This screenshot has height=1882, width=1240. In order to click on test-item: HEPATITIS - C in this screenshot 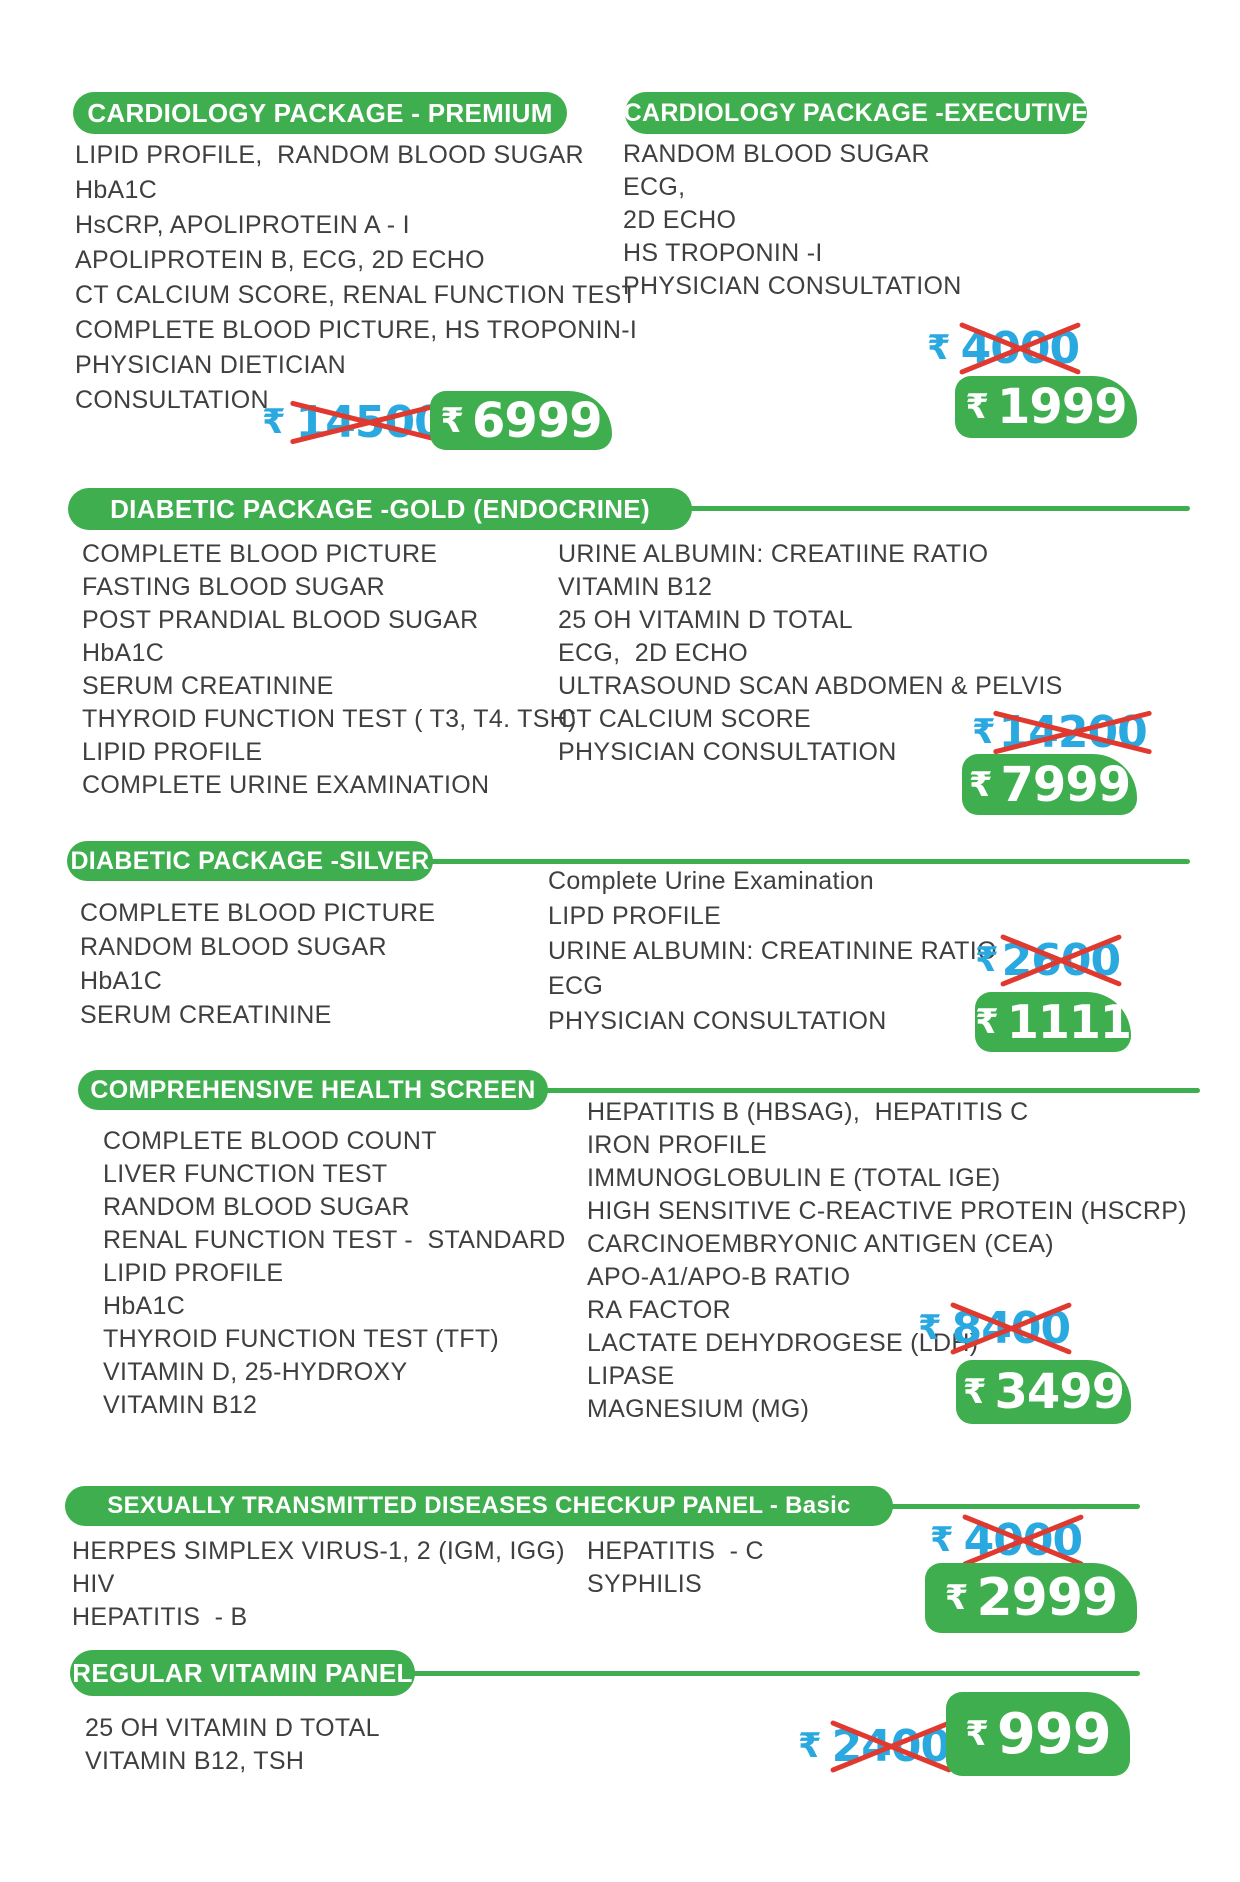, I will do `click(675, 1551)`.